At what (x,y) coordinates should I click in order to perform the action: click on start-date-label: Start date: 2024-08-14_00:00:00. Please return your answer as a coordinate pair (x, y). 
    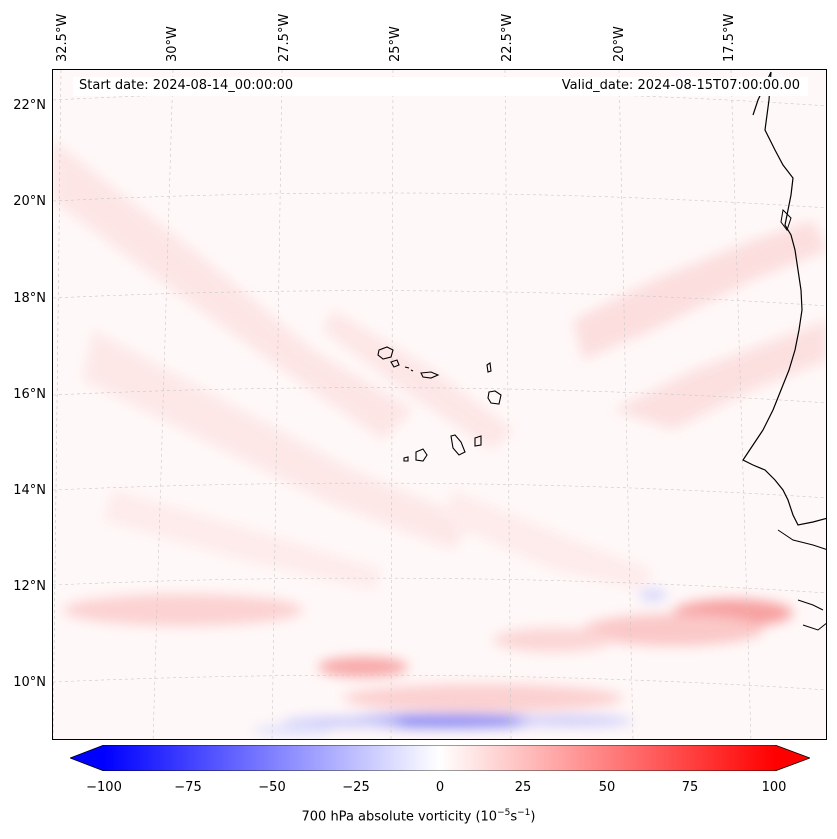
    Looking at the image, I should click on (186, 85).